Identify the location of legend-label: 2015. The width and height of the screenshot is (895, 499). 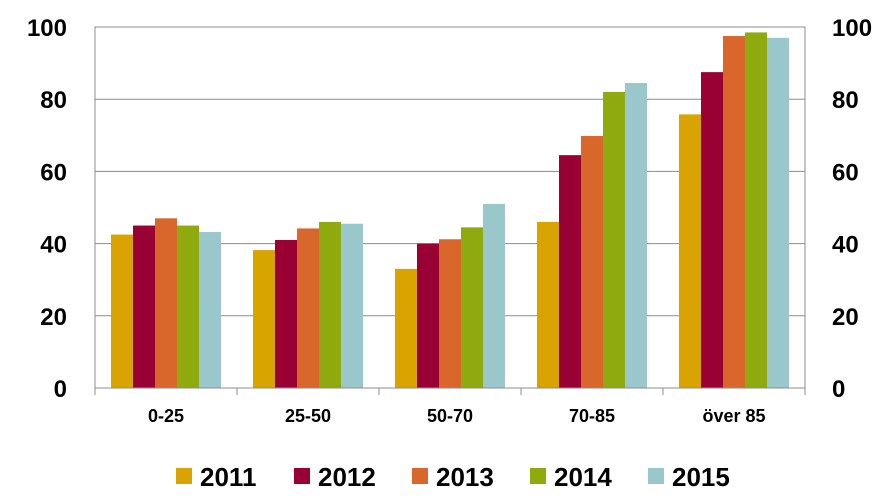
(701, 477).